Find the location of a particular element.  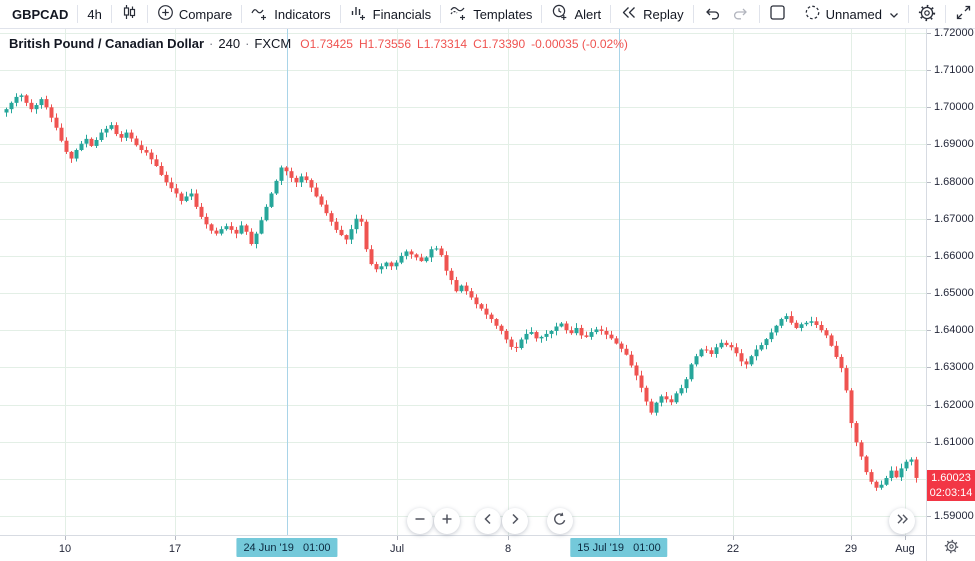

indicators-label: Indicators is located at coordinates (302, 14).